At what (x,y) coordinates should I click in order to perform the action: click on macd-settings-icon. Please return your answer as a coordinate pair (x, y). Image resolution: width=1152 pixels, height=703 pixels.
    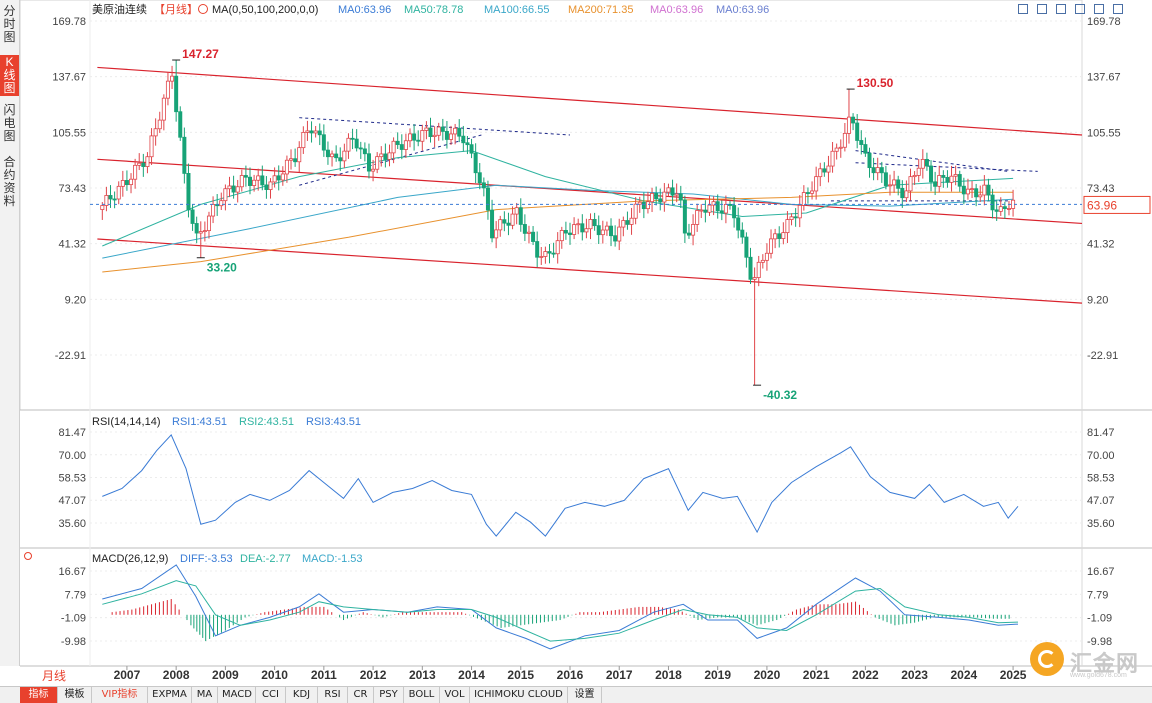
    Looking at the image, I should click on (28, 556).